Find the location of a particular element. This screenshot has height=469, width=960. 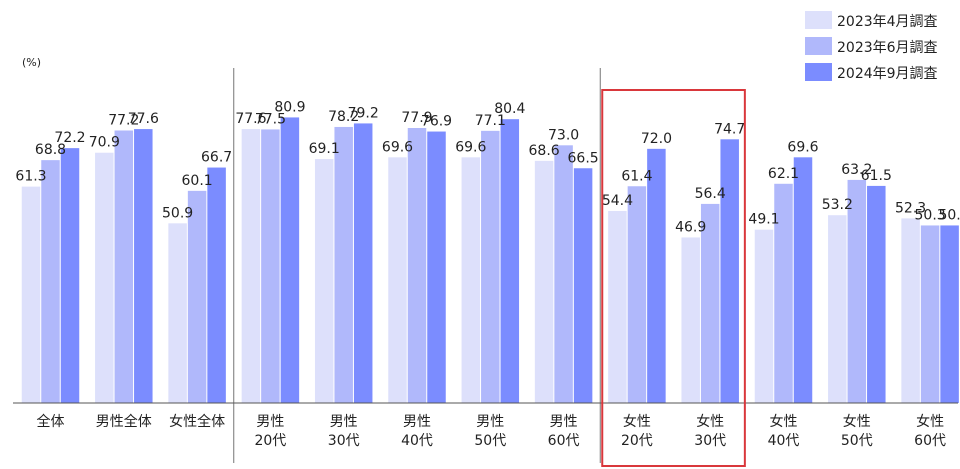

value-label-7-1: 73.0 is located at coordinates (563, 135).